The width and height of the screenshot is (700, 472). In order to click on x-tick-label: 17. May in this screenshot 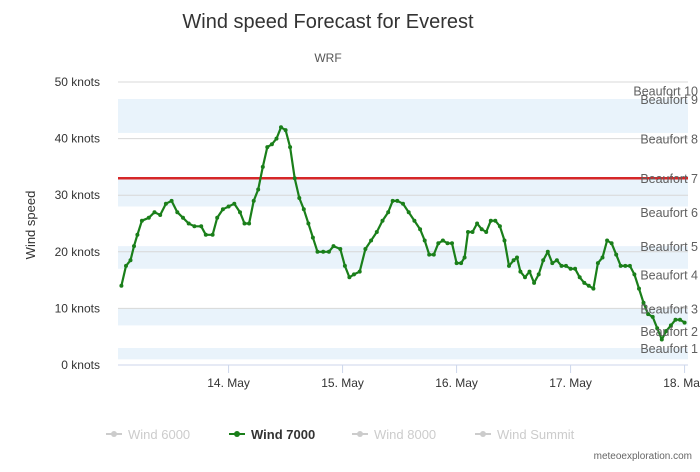, I will do `click(570, 383)`.